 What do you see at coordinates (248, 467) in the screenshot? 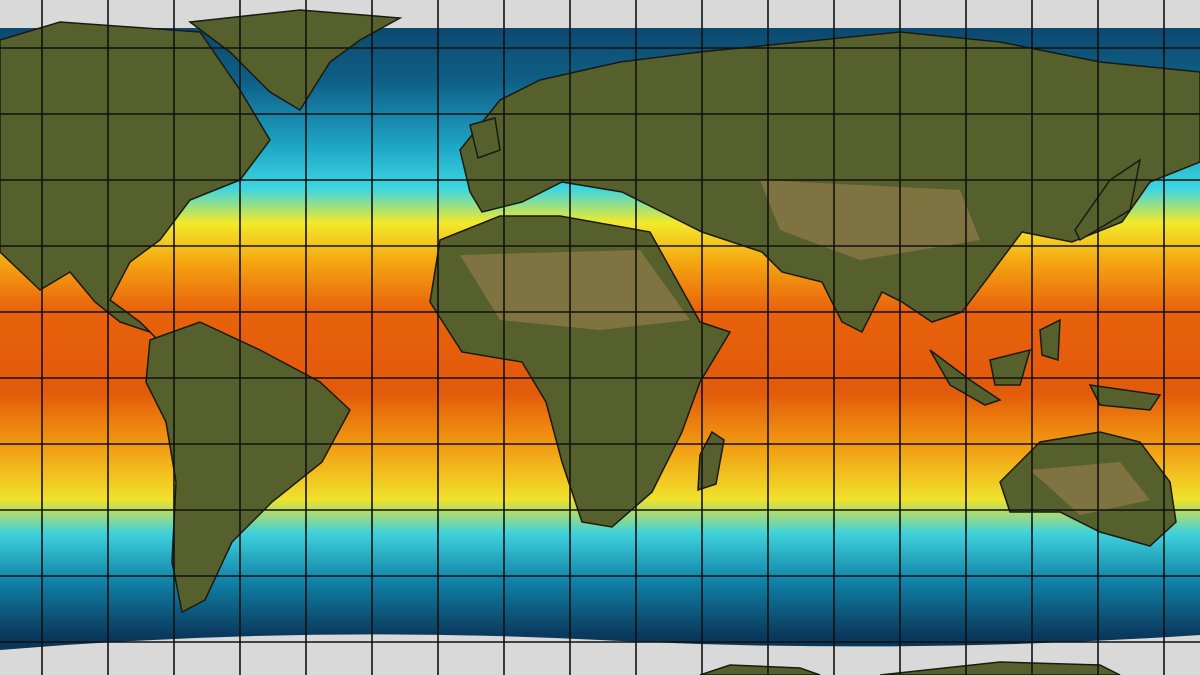
I see `south-america` at bounding box center [248, 467].